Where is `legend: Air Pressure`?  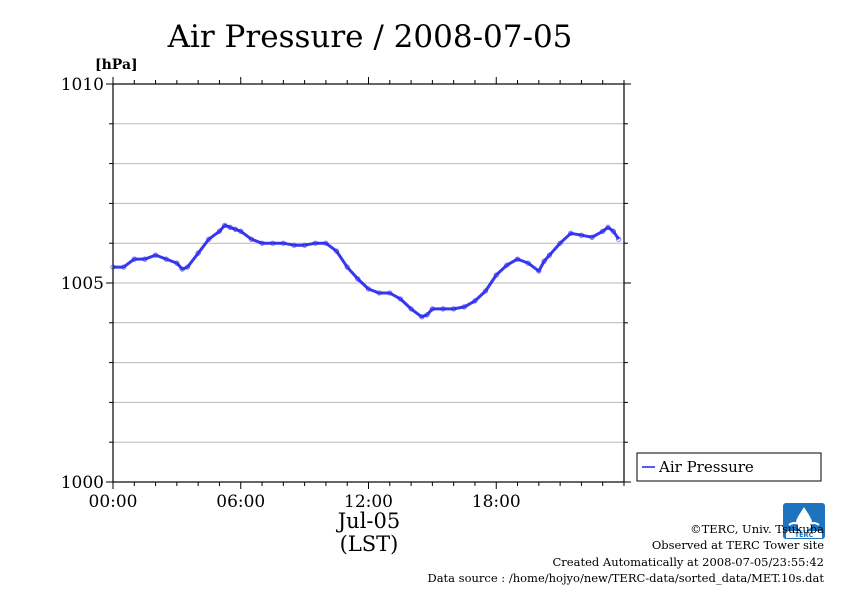 legend: Air Pressure is located at coordinates (729, 467).